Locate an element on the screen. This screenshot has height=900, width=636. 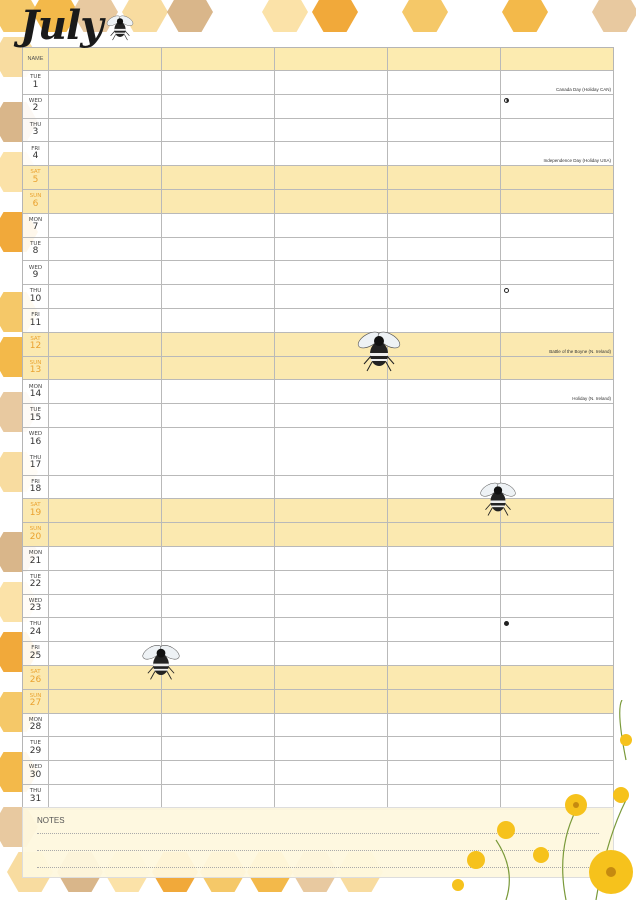
entry-cell: Holiday (N. Ireland) is located at coordinates (556, 392).